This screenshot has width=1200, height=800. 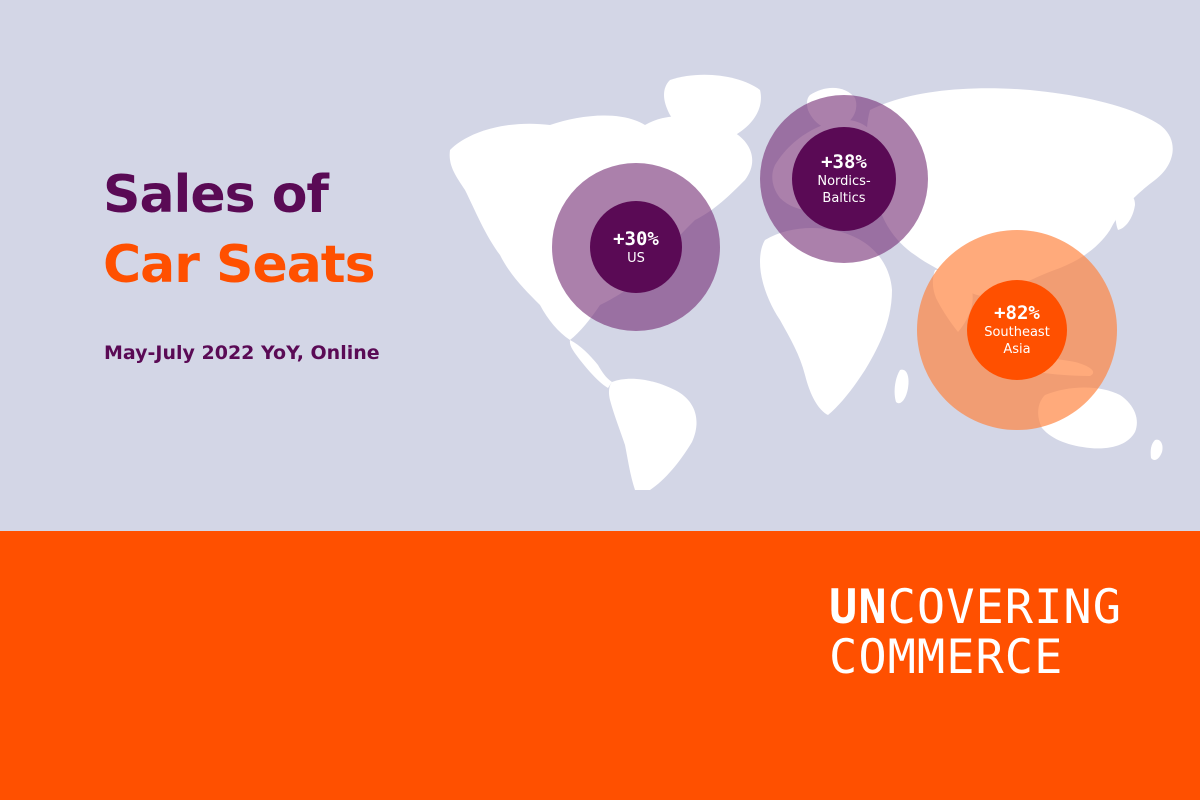 I want to click on new-zealand-landmass, so click(x=1156, y=449).